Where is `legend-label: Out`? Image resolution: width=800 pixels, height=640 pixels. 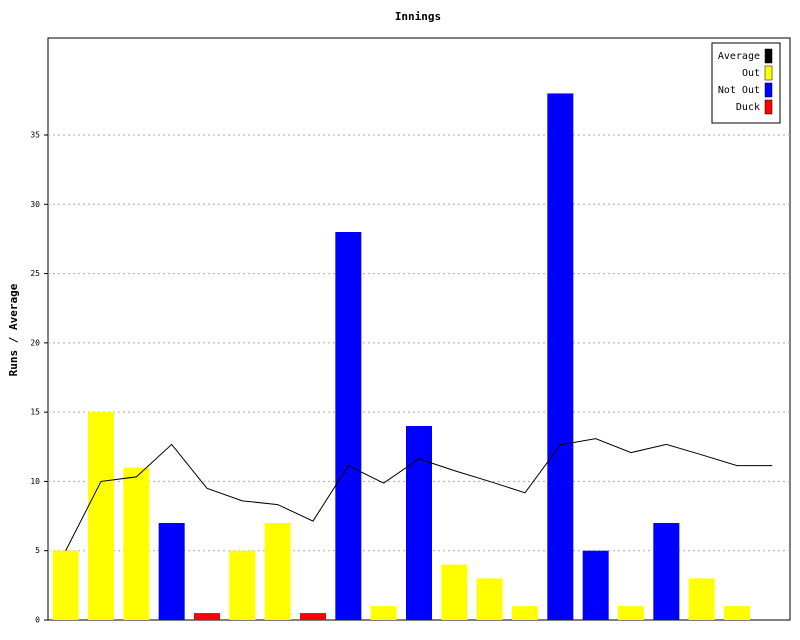 legend-label: Out is located at coordinates (751, 73).